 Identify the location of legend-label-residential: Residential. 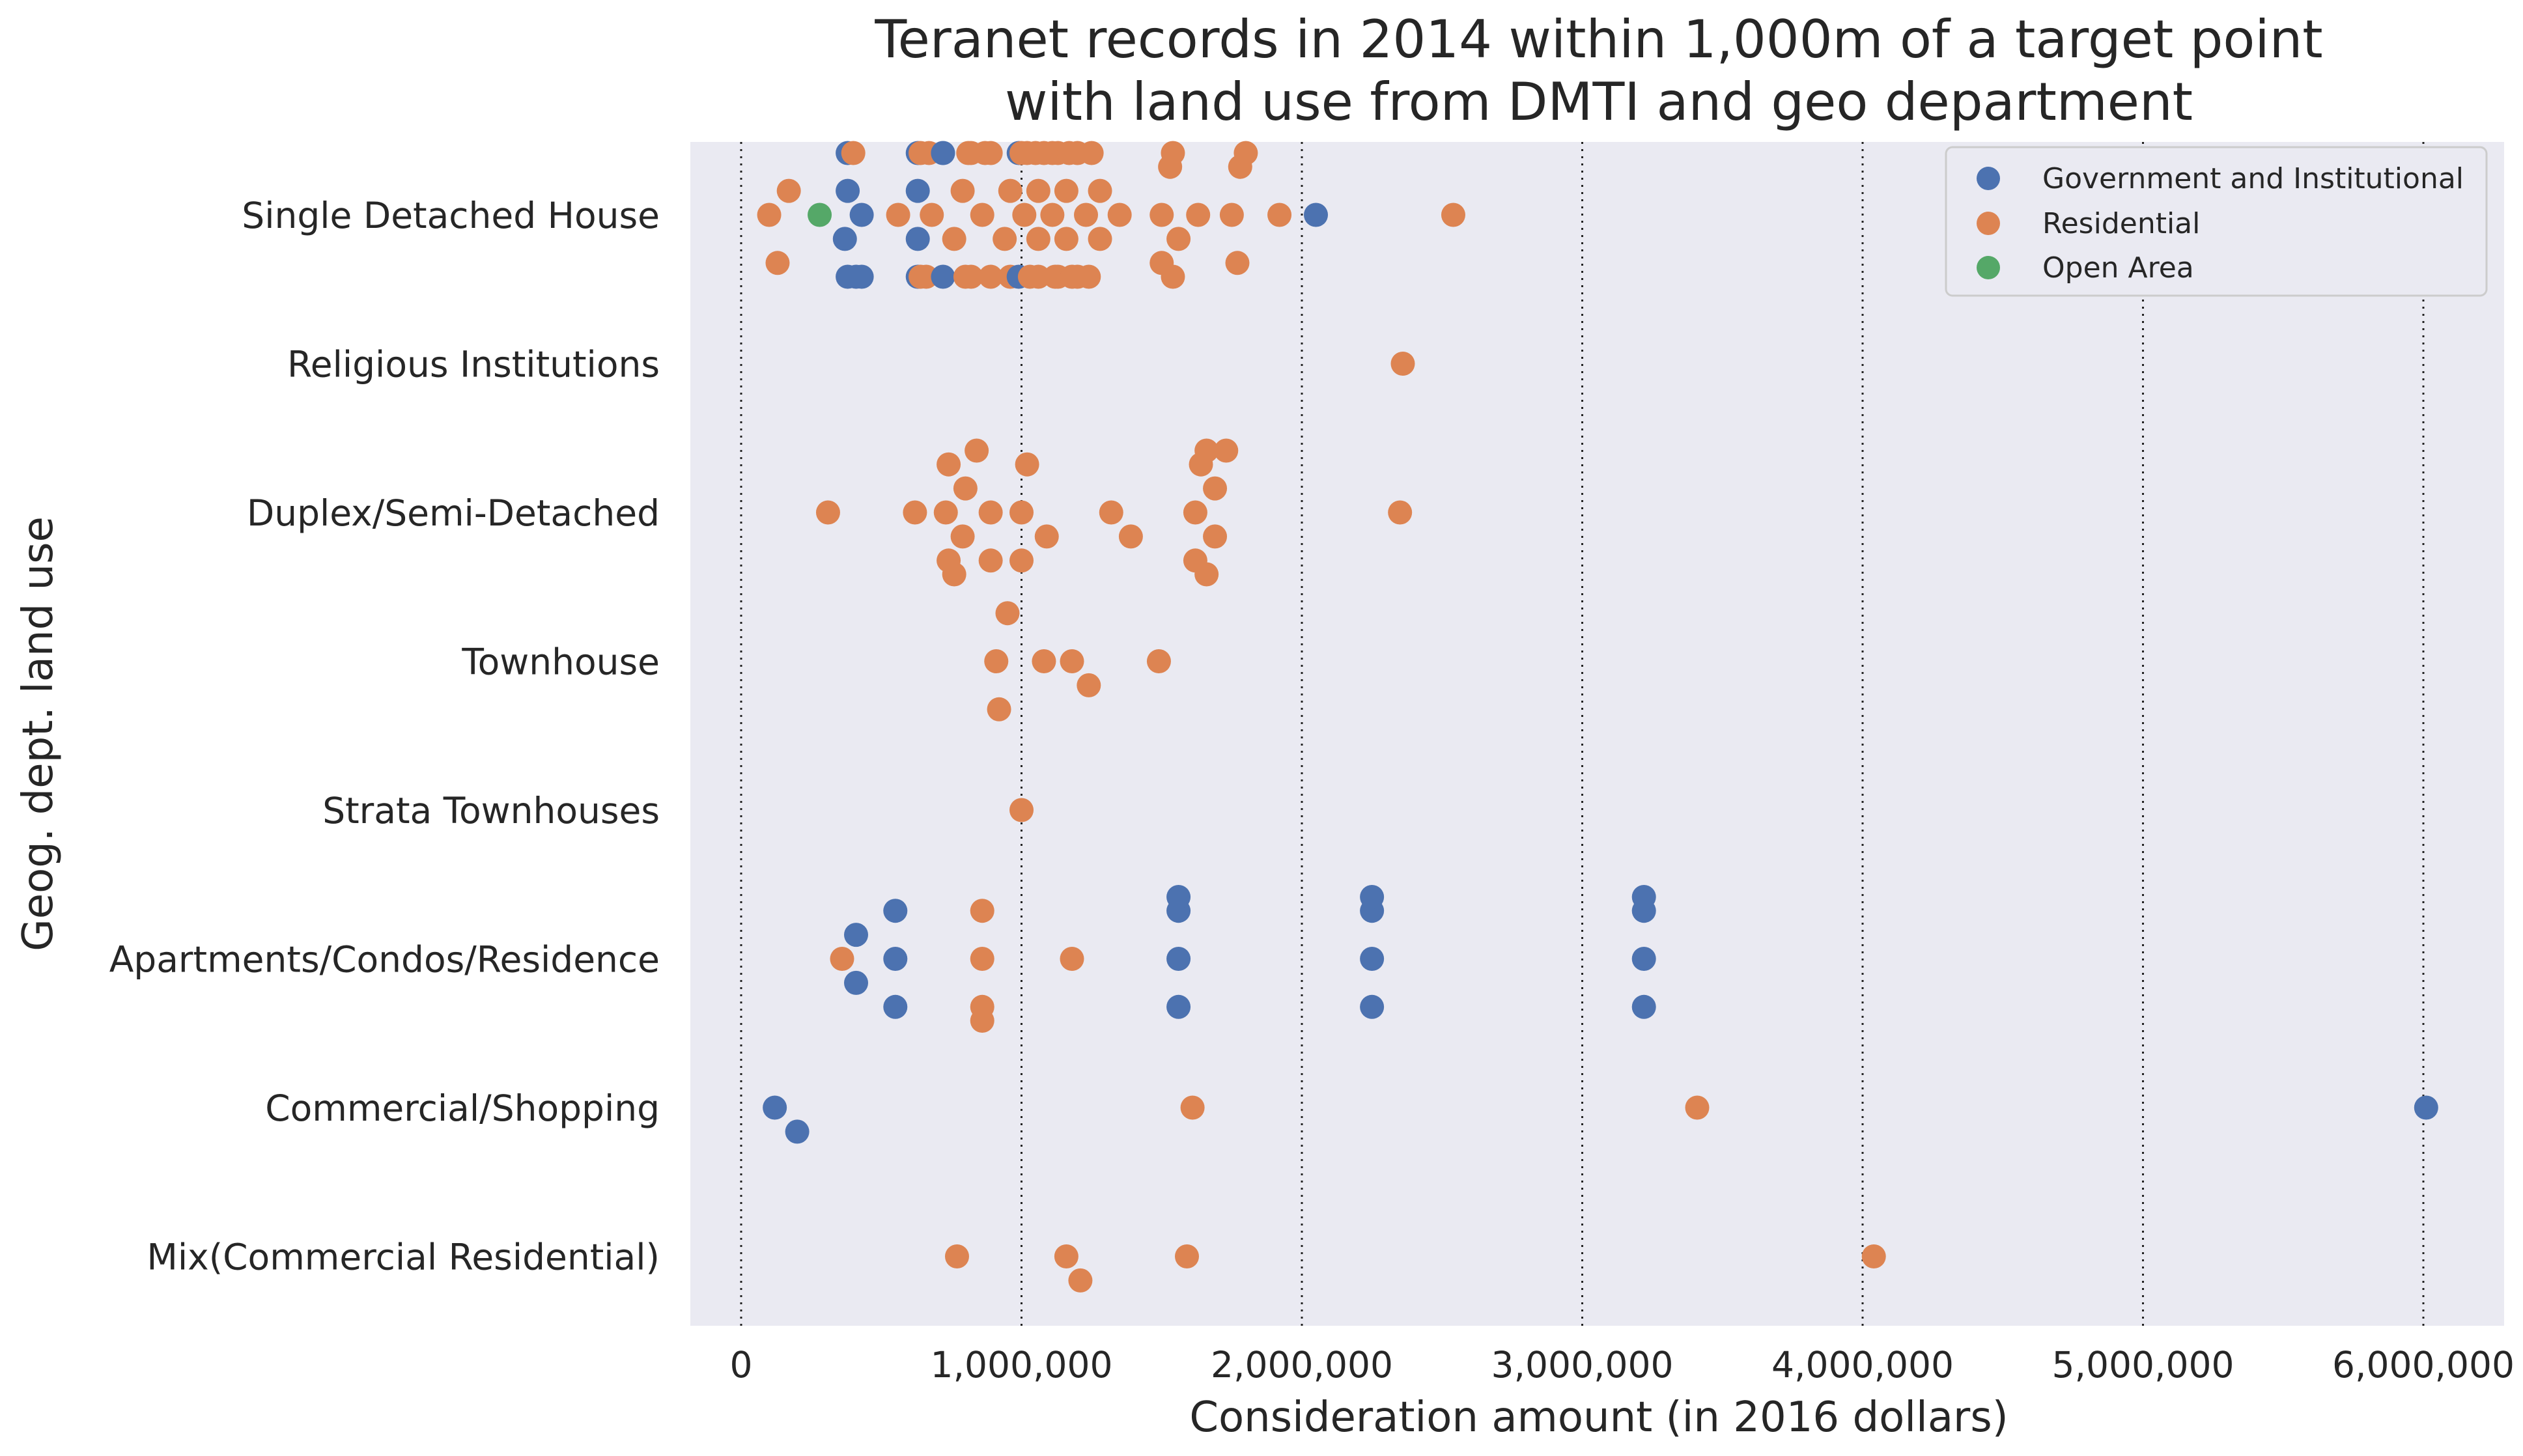
(2121, 224).